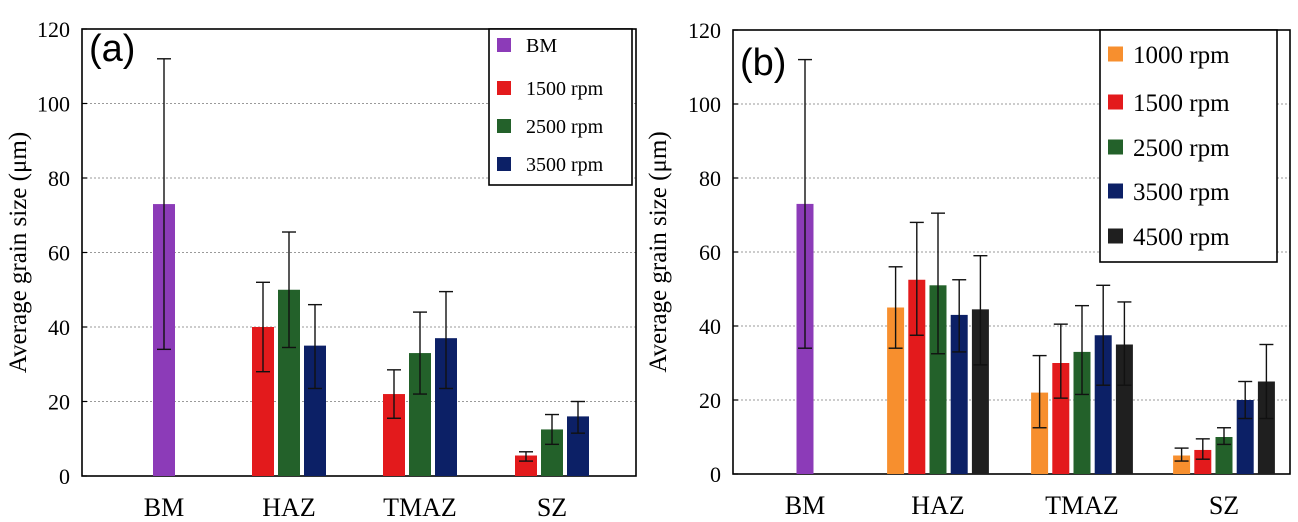  Describe the element at coordinates (112, 49) in the screenshot. I see `panel-label: (a)` at that location.